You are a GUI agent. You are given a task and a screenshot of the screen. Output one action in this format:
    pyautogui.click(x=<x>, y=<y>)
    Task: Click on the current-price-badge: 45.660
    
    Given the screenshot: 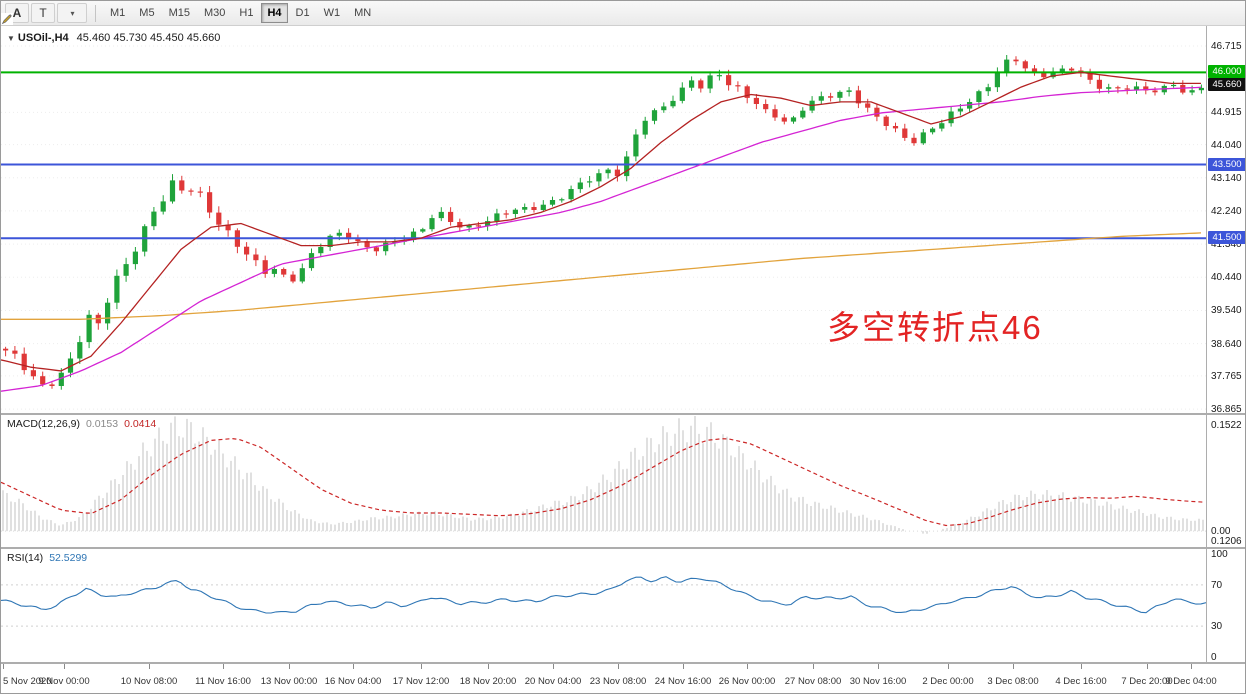 What is the action you would take?
    pyautogui.click(x=1226, y=84)
    